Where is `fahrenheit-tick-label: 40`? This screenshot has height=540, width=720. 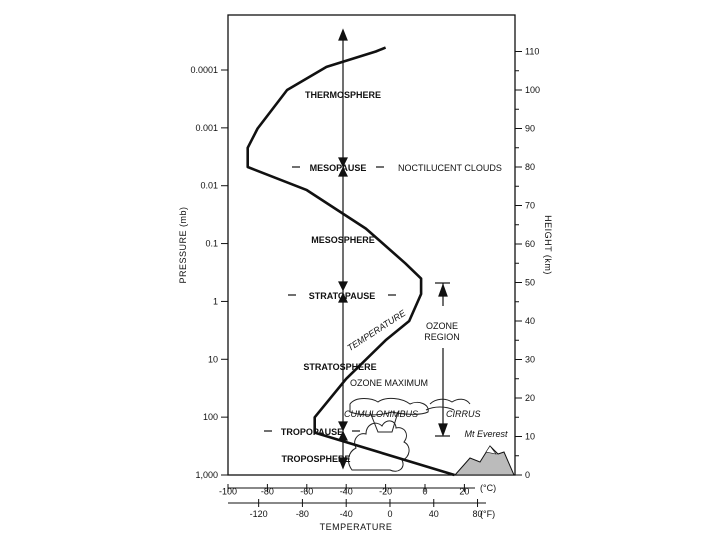
fahrenheit-tick-label: 40 is located at coordinates (434, 514).